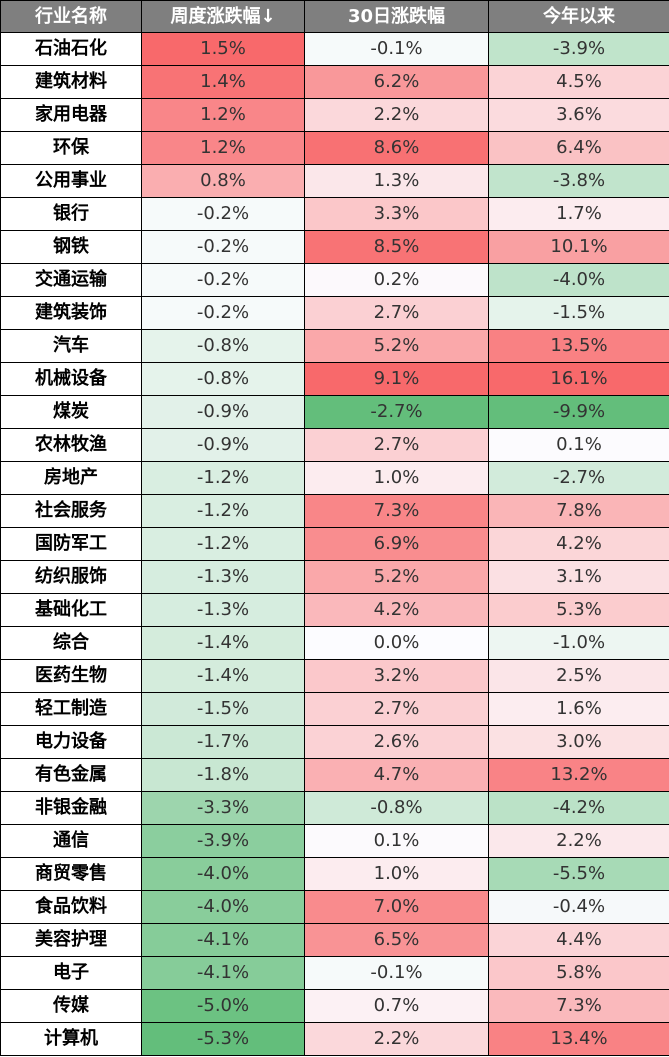 This screenshot has height=1057, width=669. What do you see at coordinates (396, 1039) in the screenshot?
I see `30day-change-cell: 2.2%` at bounding box center [396, 1039].